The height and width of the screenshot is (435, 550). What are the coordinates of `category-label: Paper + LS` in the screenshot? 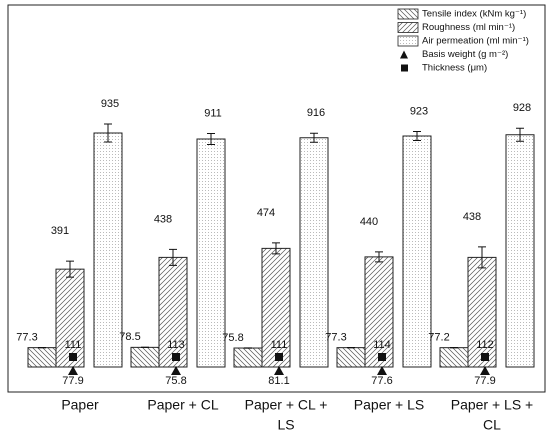 It's located at (389, 405).